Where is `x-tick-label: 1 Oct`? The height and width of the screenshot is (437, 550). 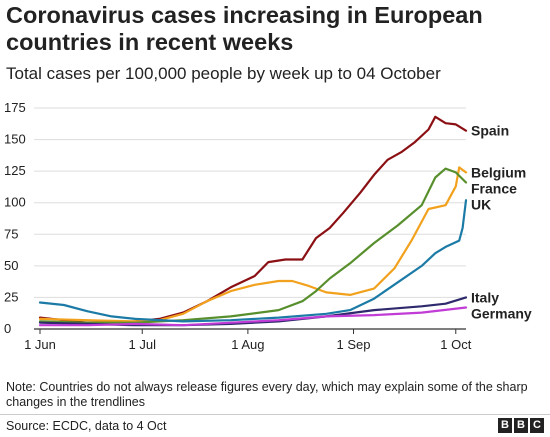 x-tick-label: 1 Oct is located at coordinates (455, 344).